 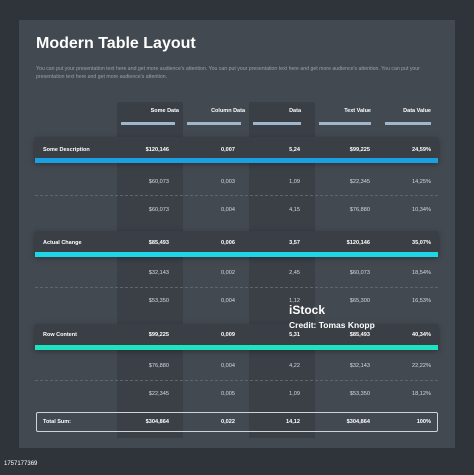 What do you see at coordinates (228, 422) in the screenshot?
I see `total-cell: 0,022` at bounding box center [228, 422].